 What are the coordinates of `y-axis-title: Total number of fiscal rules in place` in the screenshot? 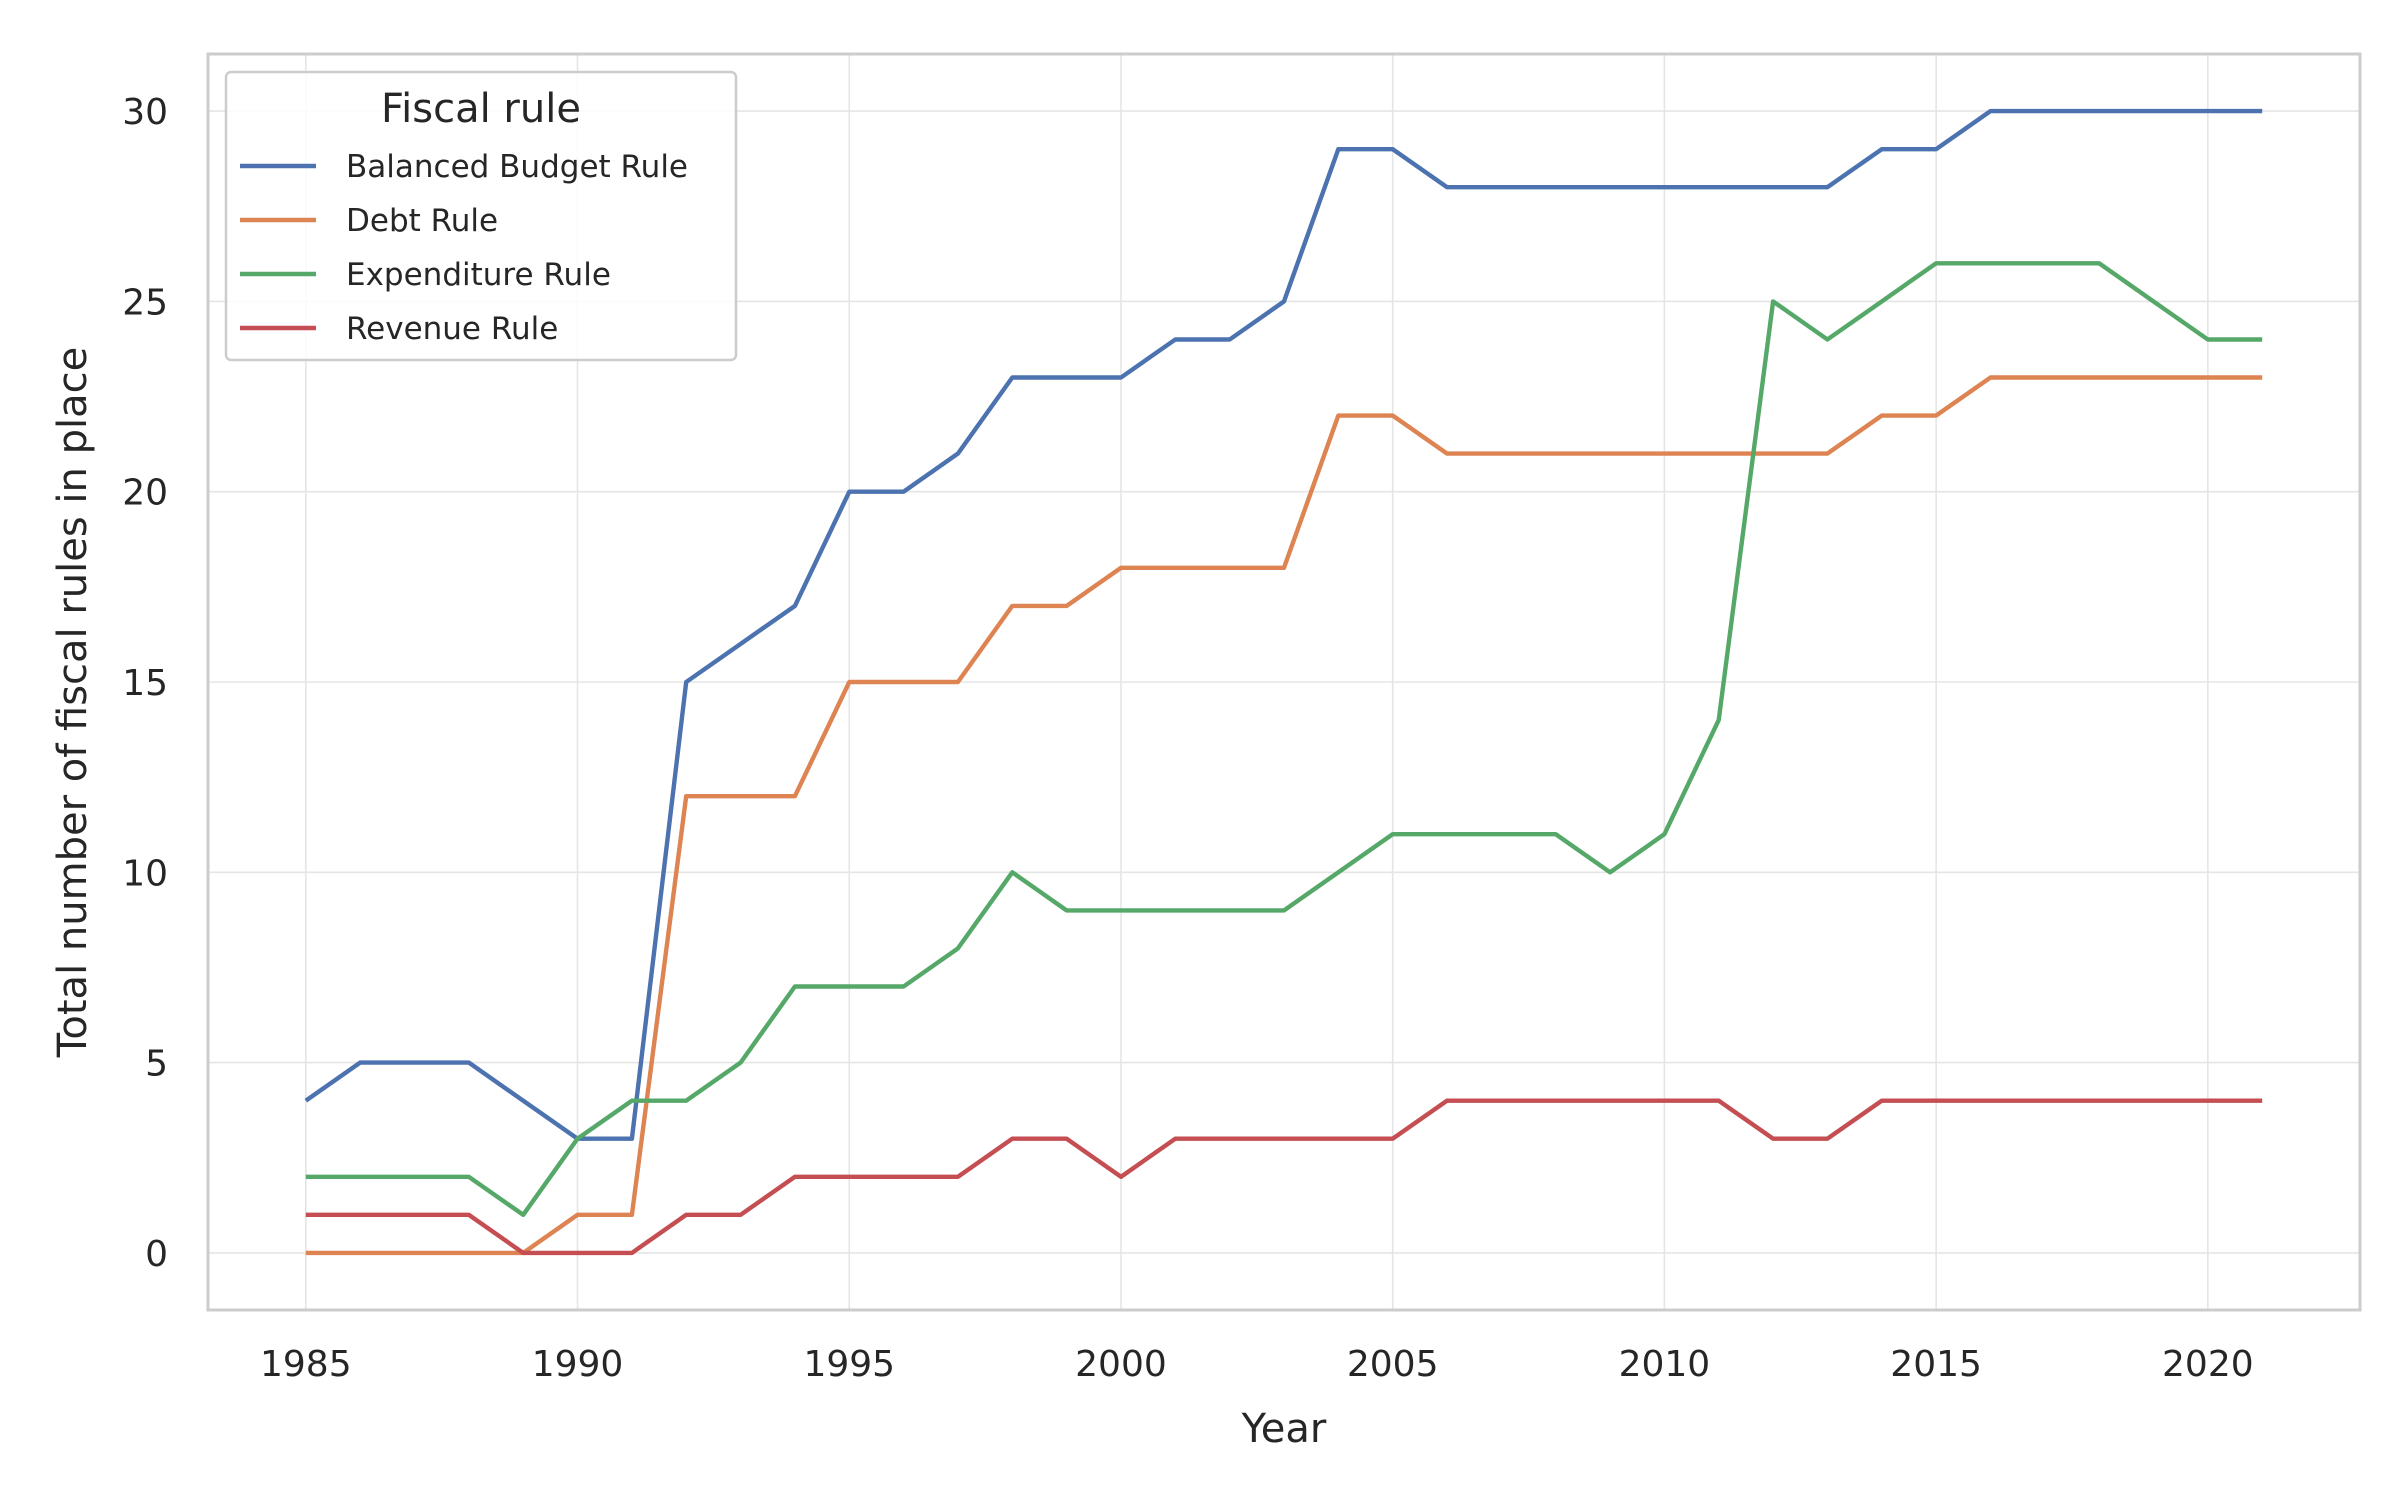 It's located at (73, 702).